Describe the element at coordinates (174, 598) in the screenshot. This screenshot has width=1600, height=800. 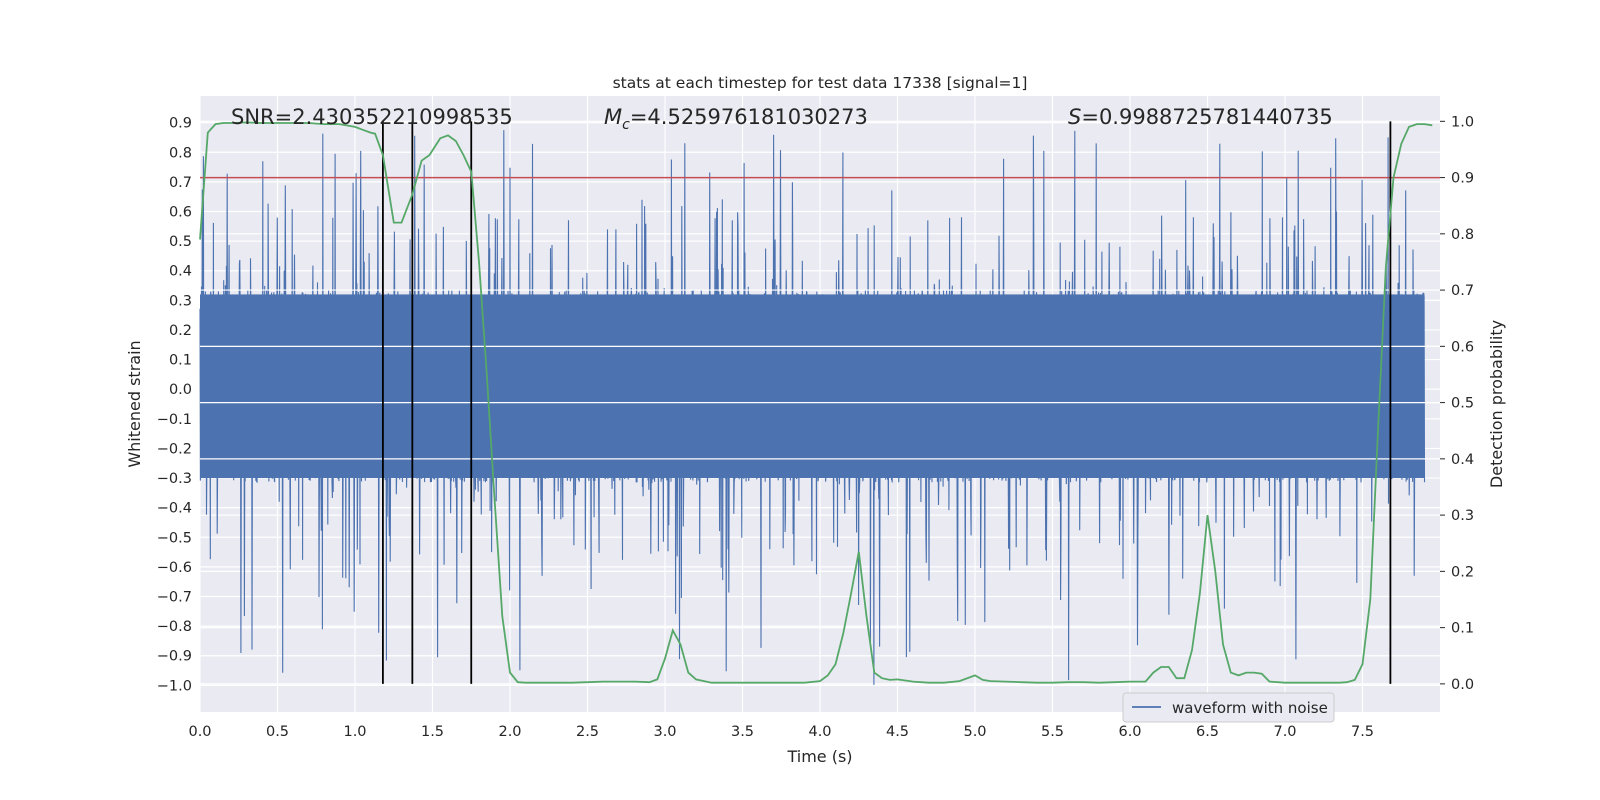
I see `y-tick-label: −0.7` at that location.